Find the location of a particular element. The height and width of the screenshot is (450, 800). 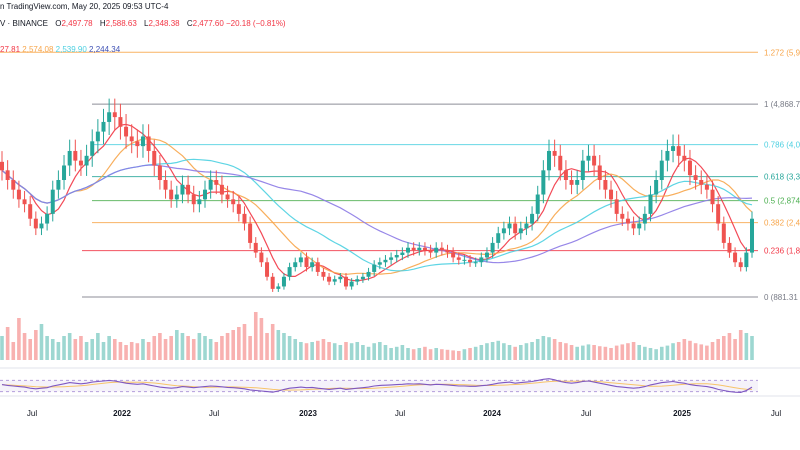

symbol-label: V · BINANCE is located at coordinates (24, 23).